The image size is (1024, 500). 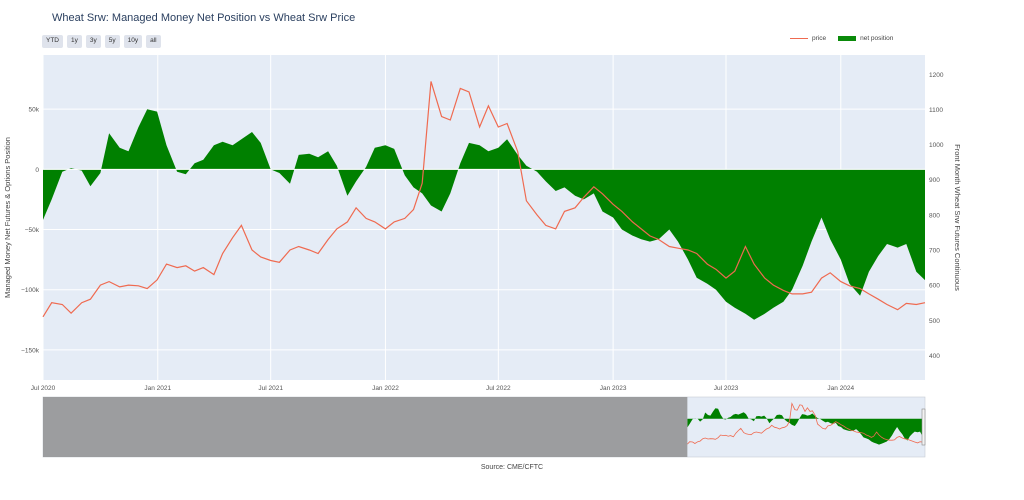 What do you see at coordinates (365, 427) in the screenshot?
I see `range-slider-mask` at bounding box center [365, 427].